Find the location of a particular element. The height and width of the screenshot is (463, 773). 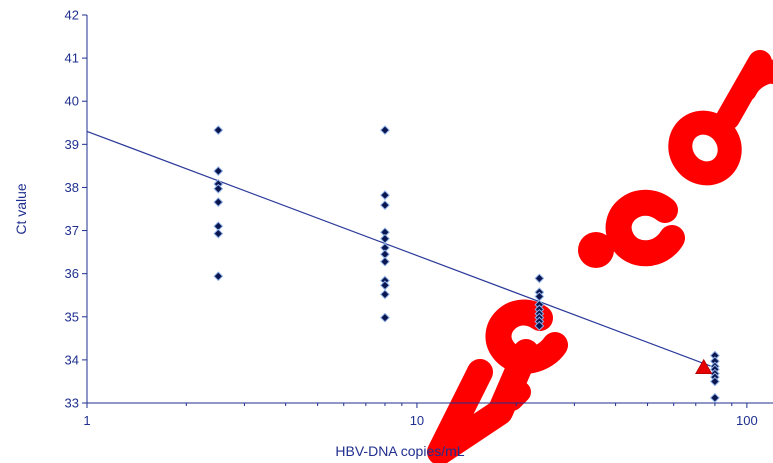

y-axis-ticks: 33 34 35 36 37 38 39 40 41 42 is located at coordinates (76, 209).